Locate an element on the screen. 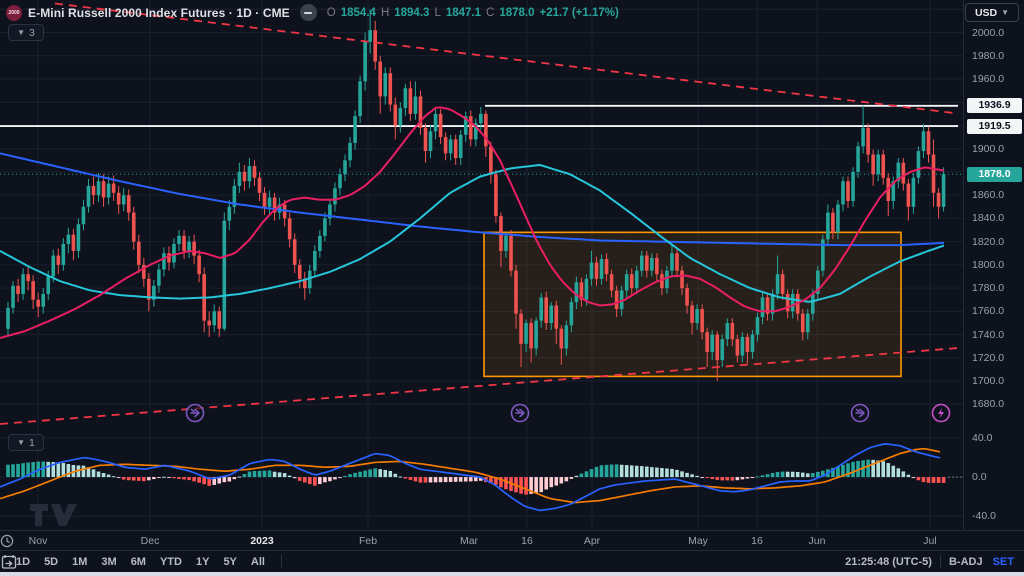  collapse-main-pane-button: ▼ 3 is located at coordinates (26, 32).